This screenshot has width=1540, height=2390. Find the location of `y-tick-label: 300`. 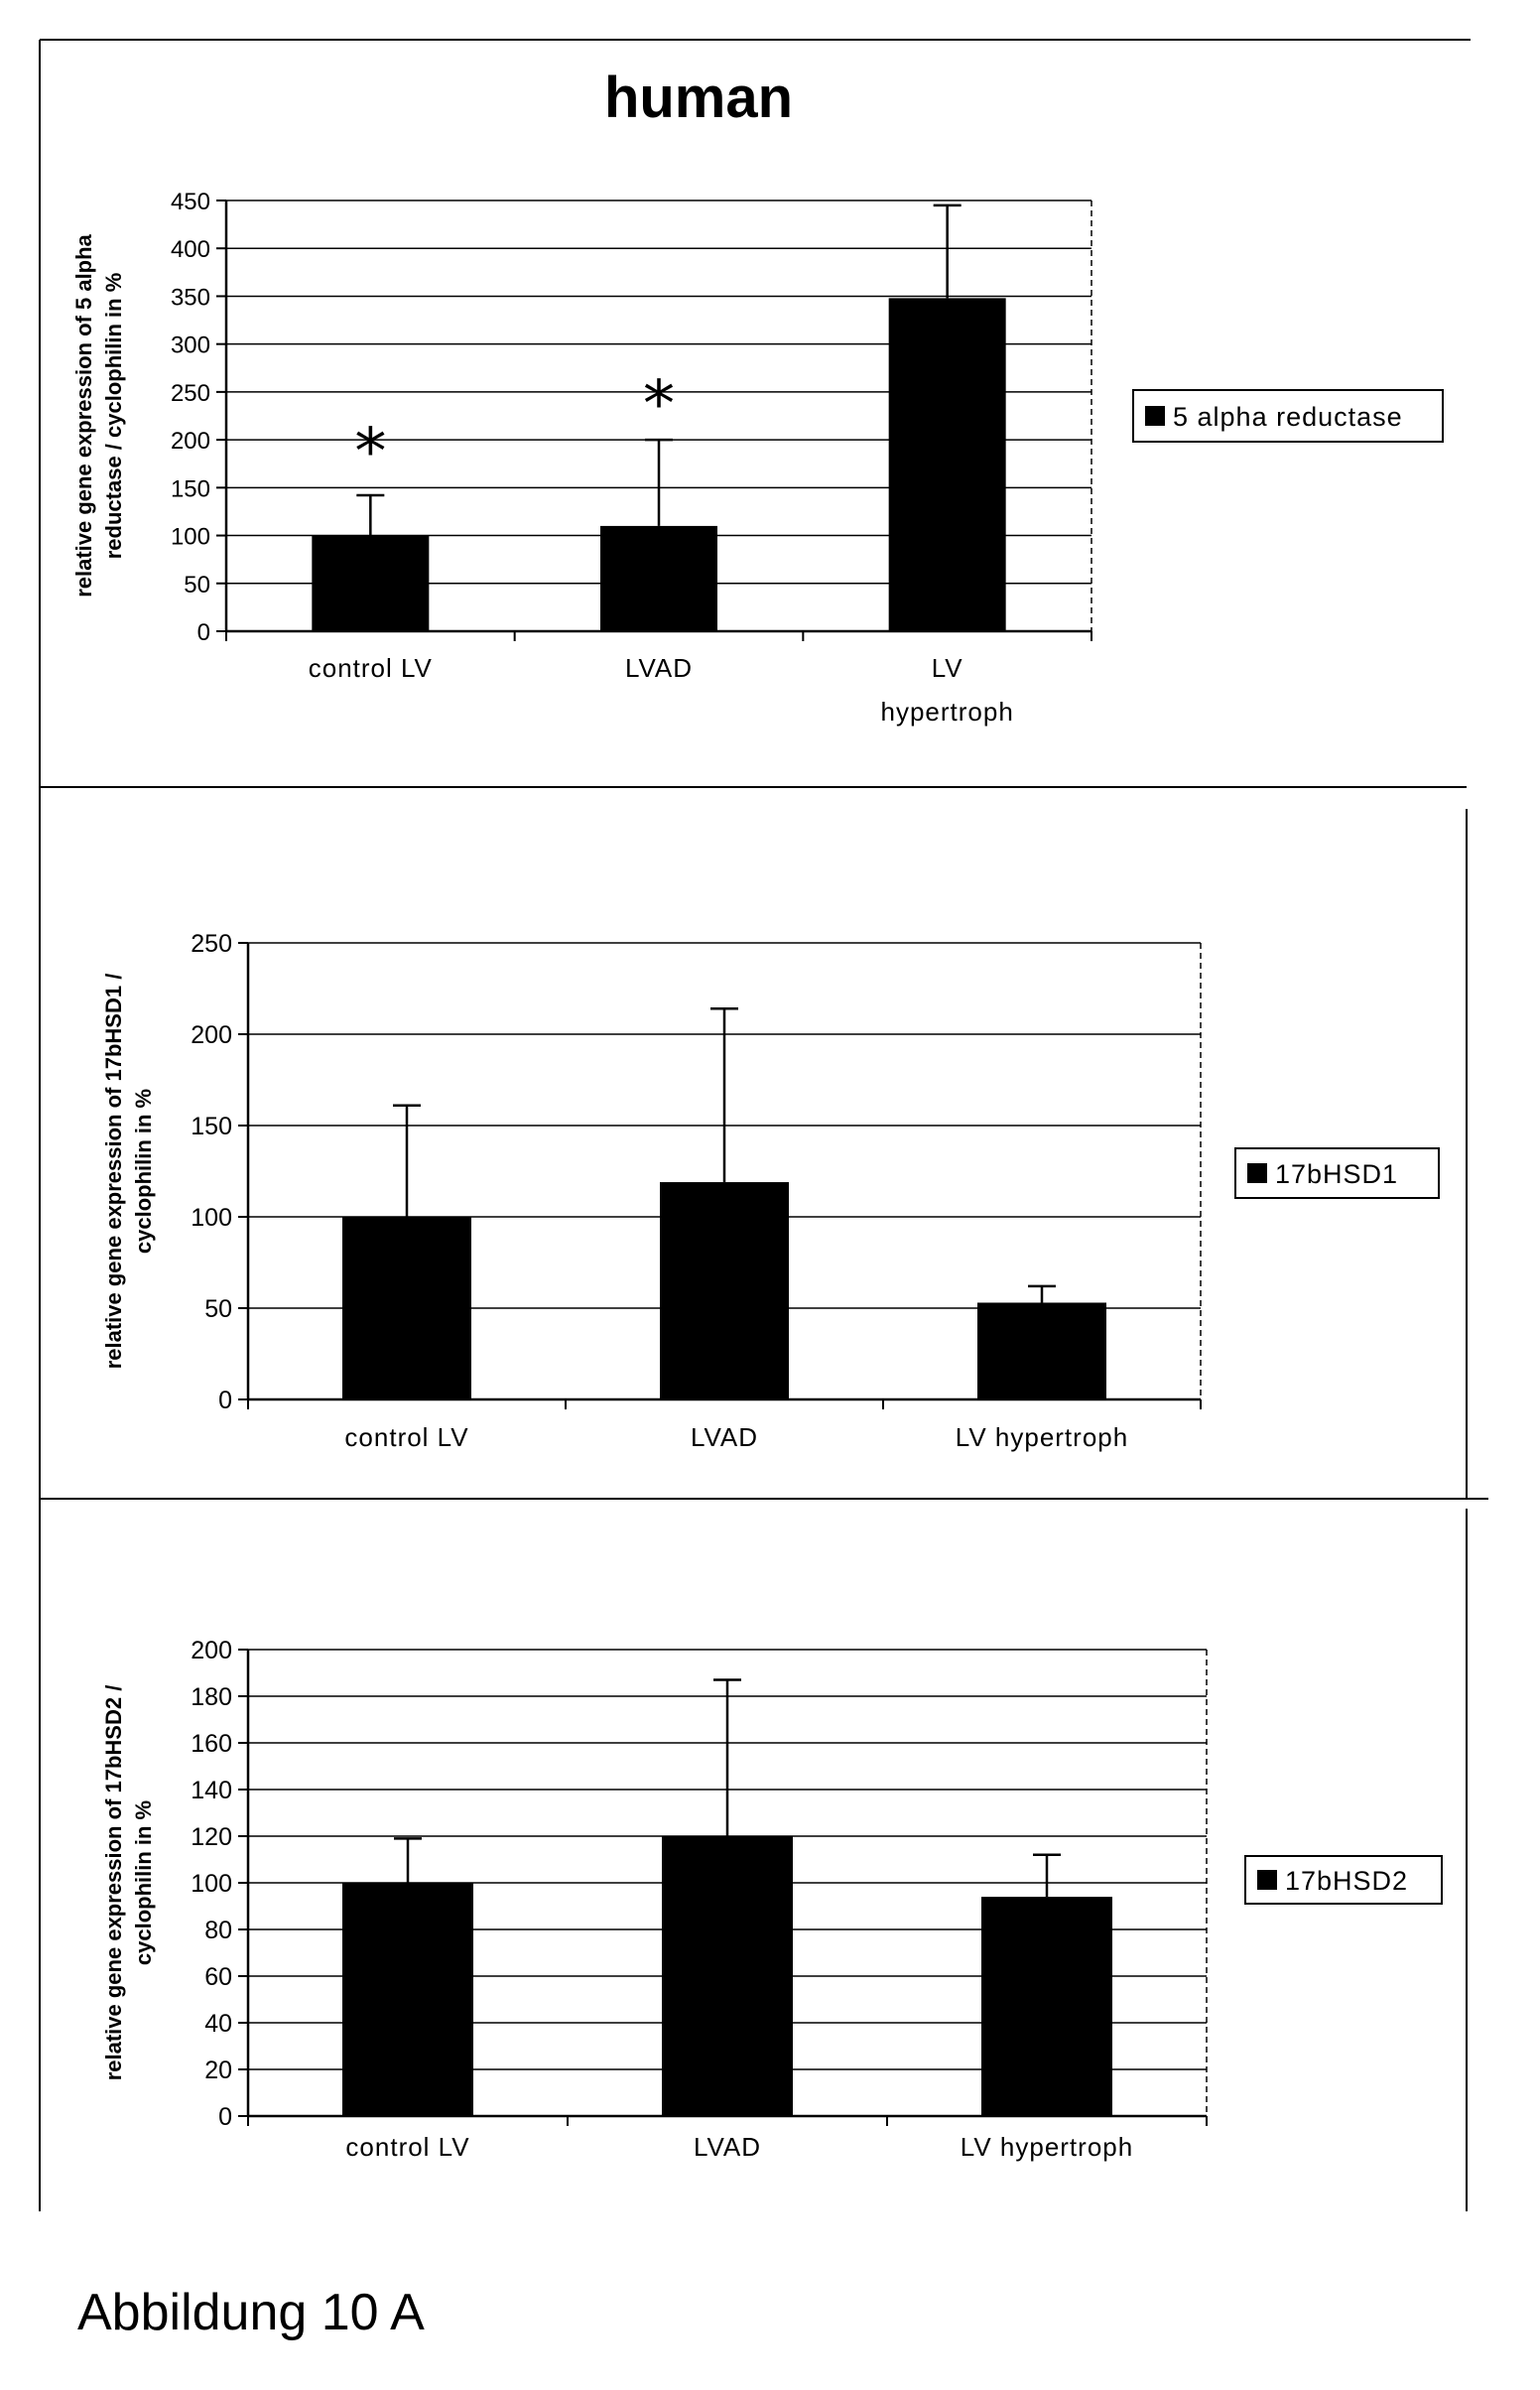

y-tick-label: 300 is located at coordinates (190, 345).